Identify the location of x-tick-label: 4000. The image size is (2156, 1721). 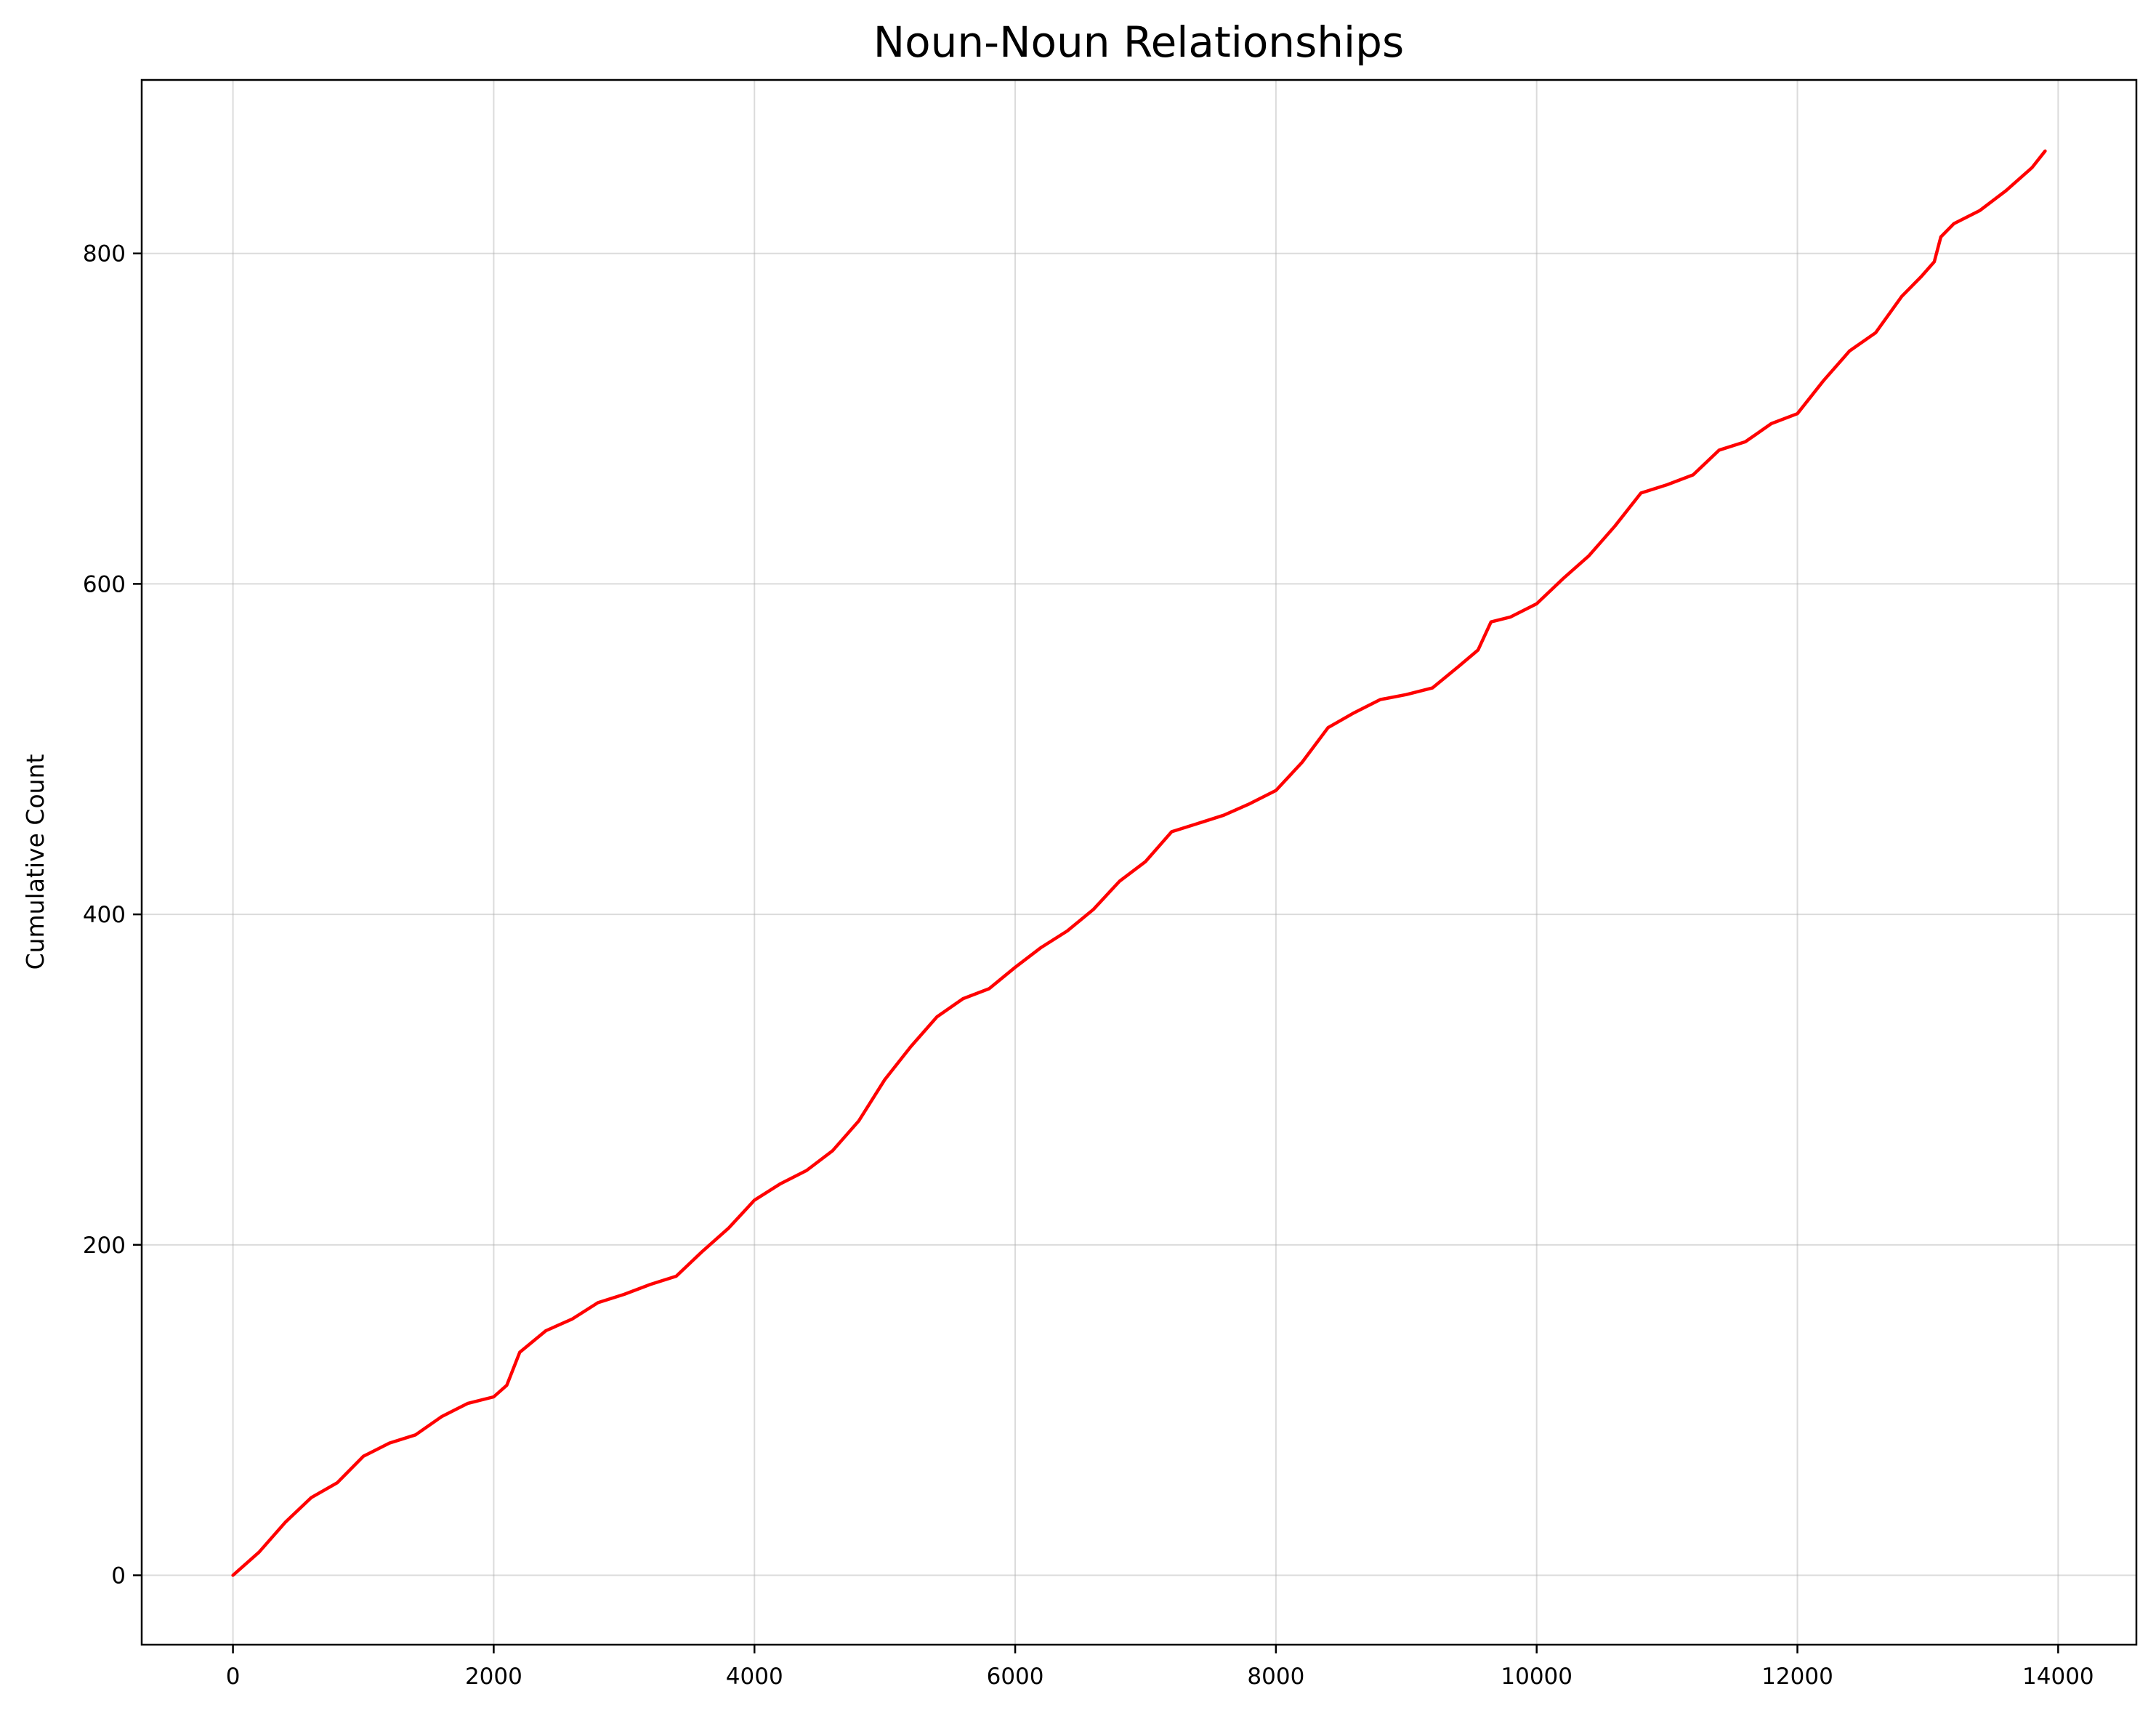
(754, 1677).